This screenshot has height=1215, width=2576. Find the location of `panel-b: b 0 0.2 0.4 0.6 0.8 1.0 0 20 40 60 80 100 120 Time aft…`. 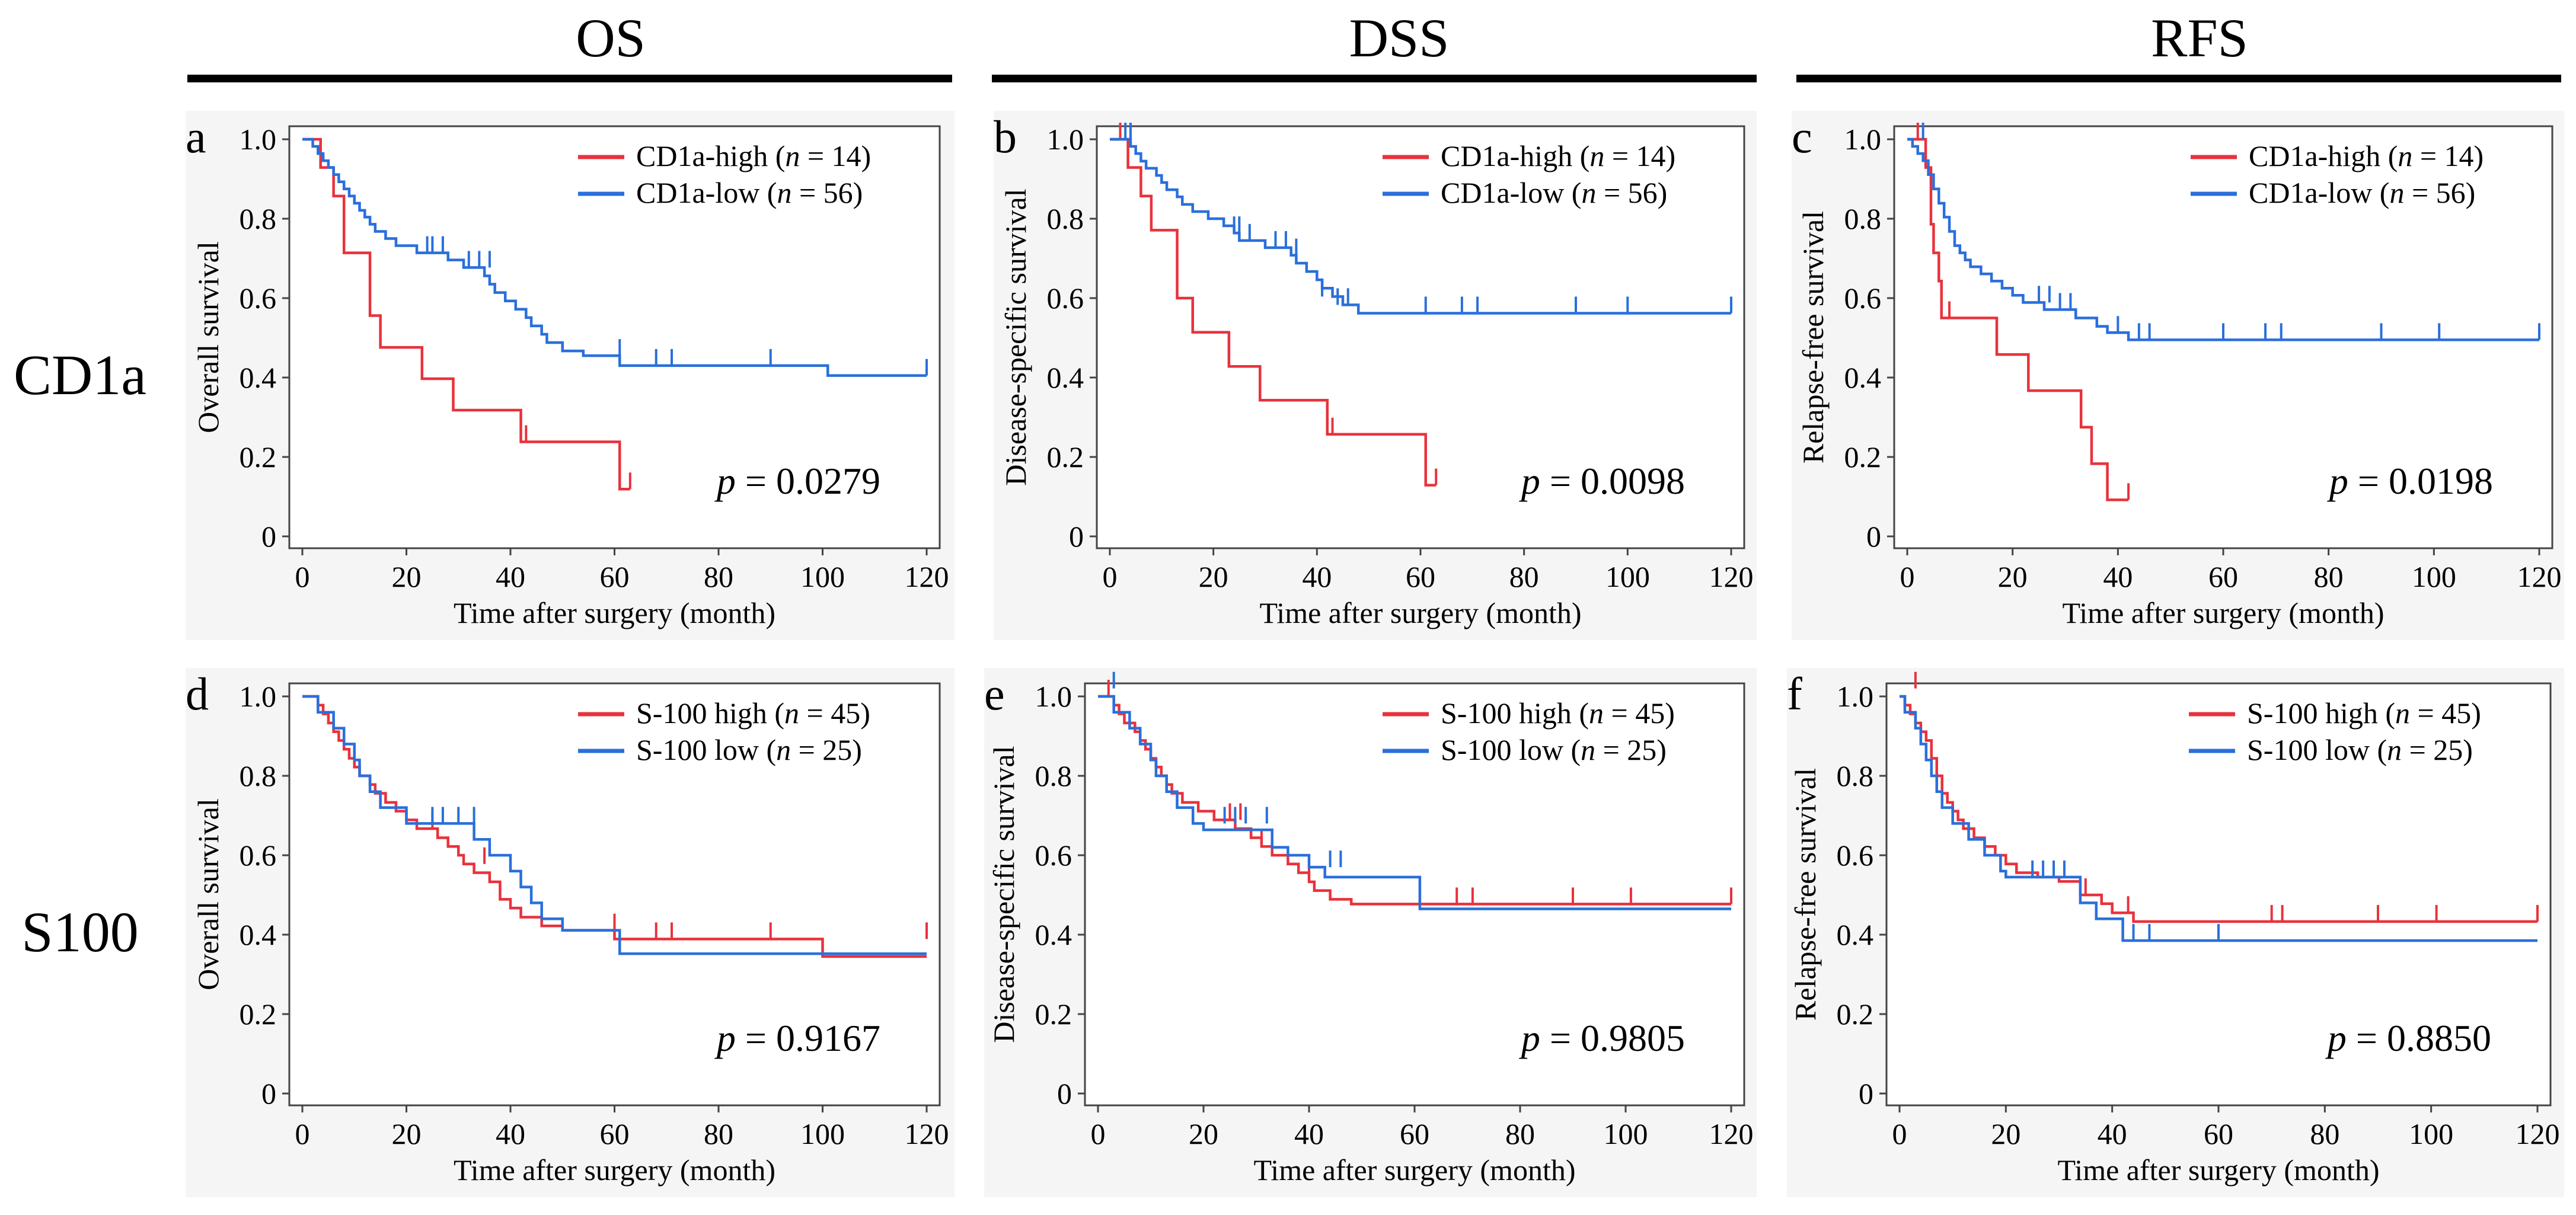

panel-b: b 0 0.2 0.4 0.6 0.8 1.0 0 20 40 60 80 100 120 Time aft… is located at coordinates (1375, 375).